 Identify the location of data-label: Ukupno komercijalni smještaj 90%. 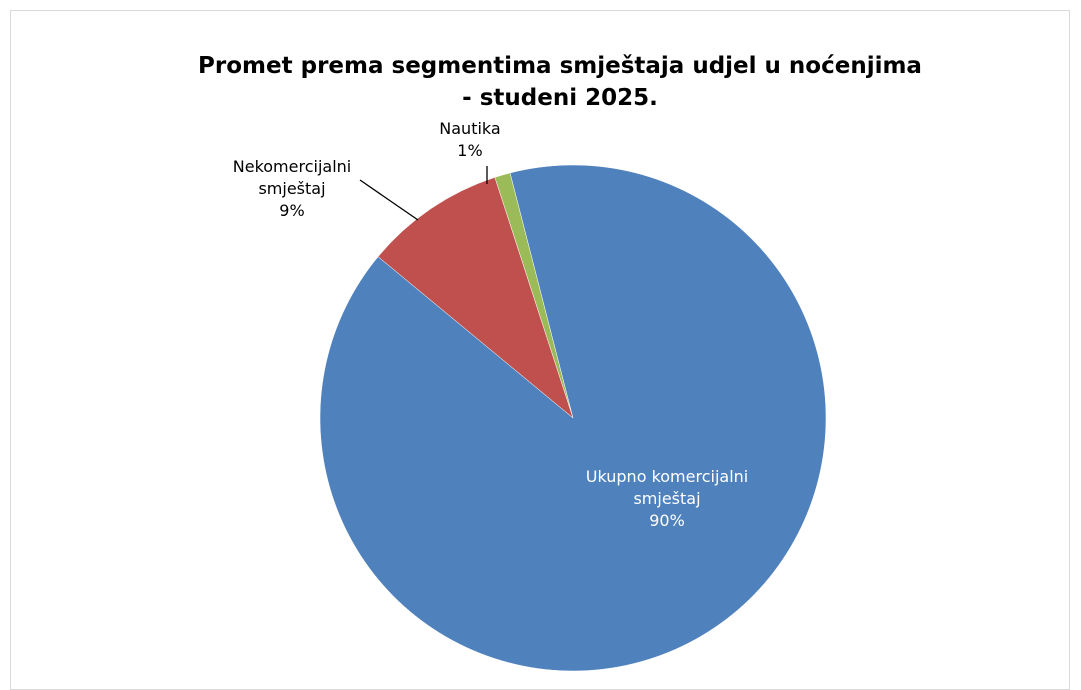
(667, 499).